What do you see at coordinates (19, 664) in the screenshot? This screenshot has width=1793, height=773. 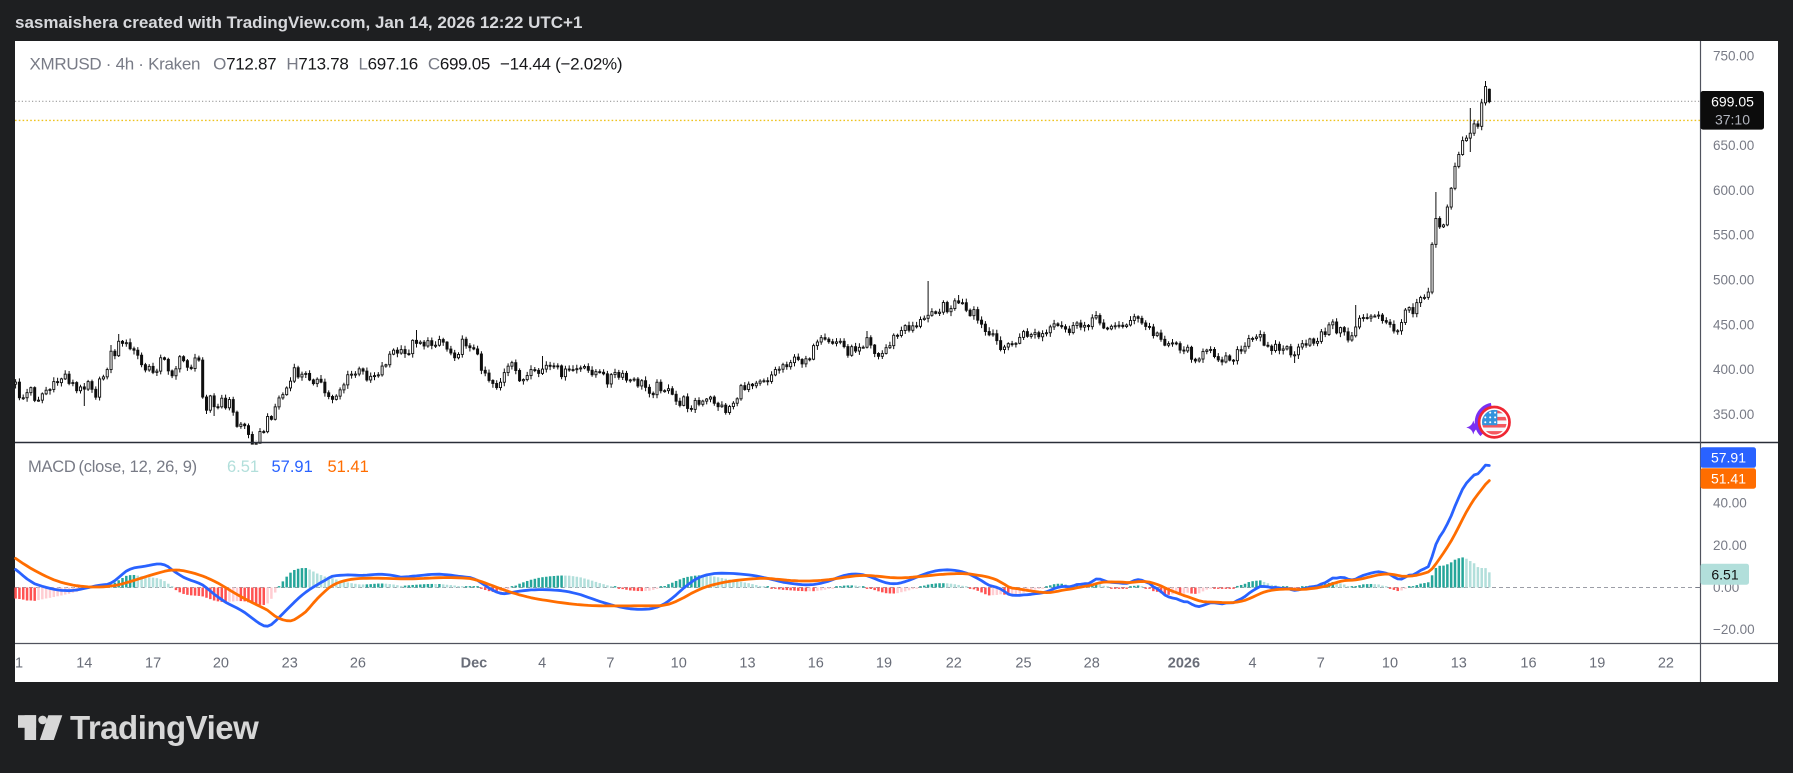 I see `svg-text: 1` at bounding box center [19, 664].